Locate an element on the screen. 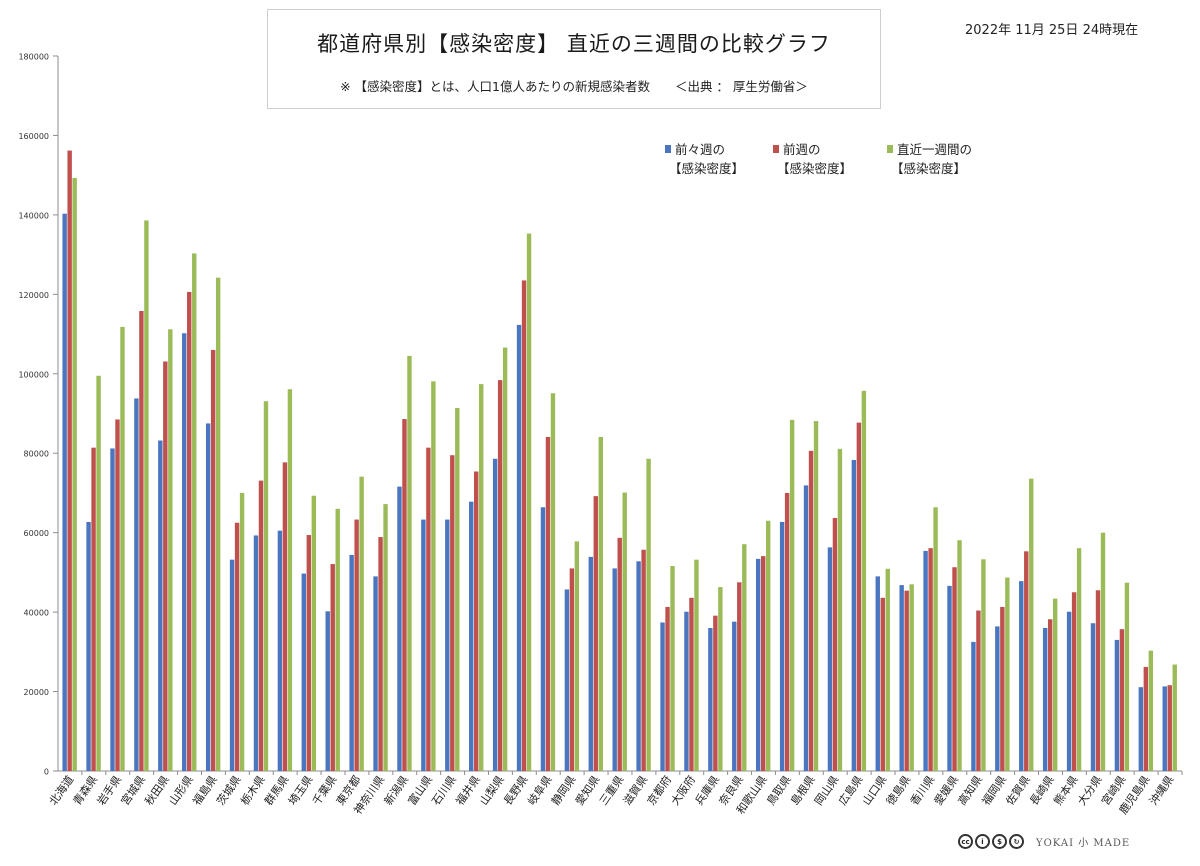  chart-subtitle: ※ 【感染密度】とは、人口1億人あたりの新規感染者数 ＜出典 ： 厚生労働省＞ is located at coordinates (574, 86).